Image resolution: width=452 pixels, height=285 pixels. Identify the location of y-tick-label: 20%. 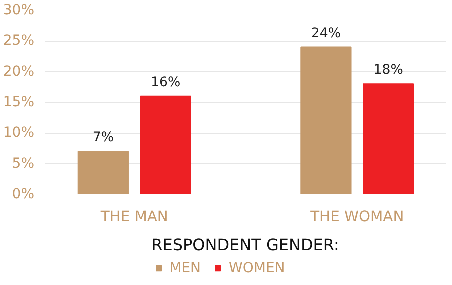
(19, 72).